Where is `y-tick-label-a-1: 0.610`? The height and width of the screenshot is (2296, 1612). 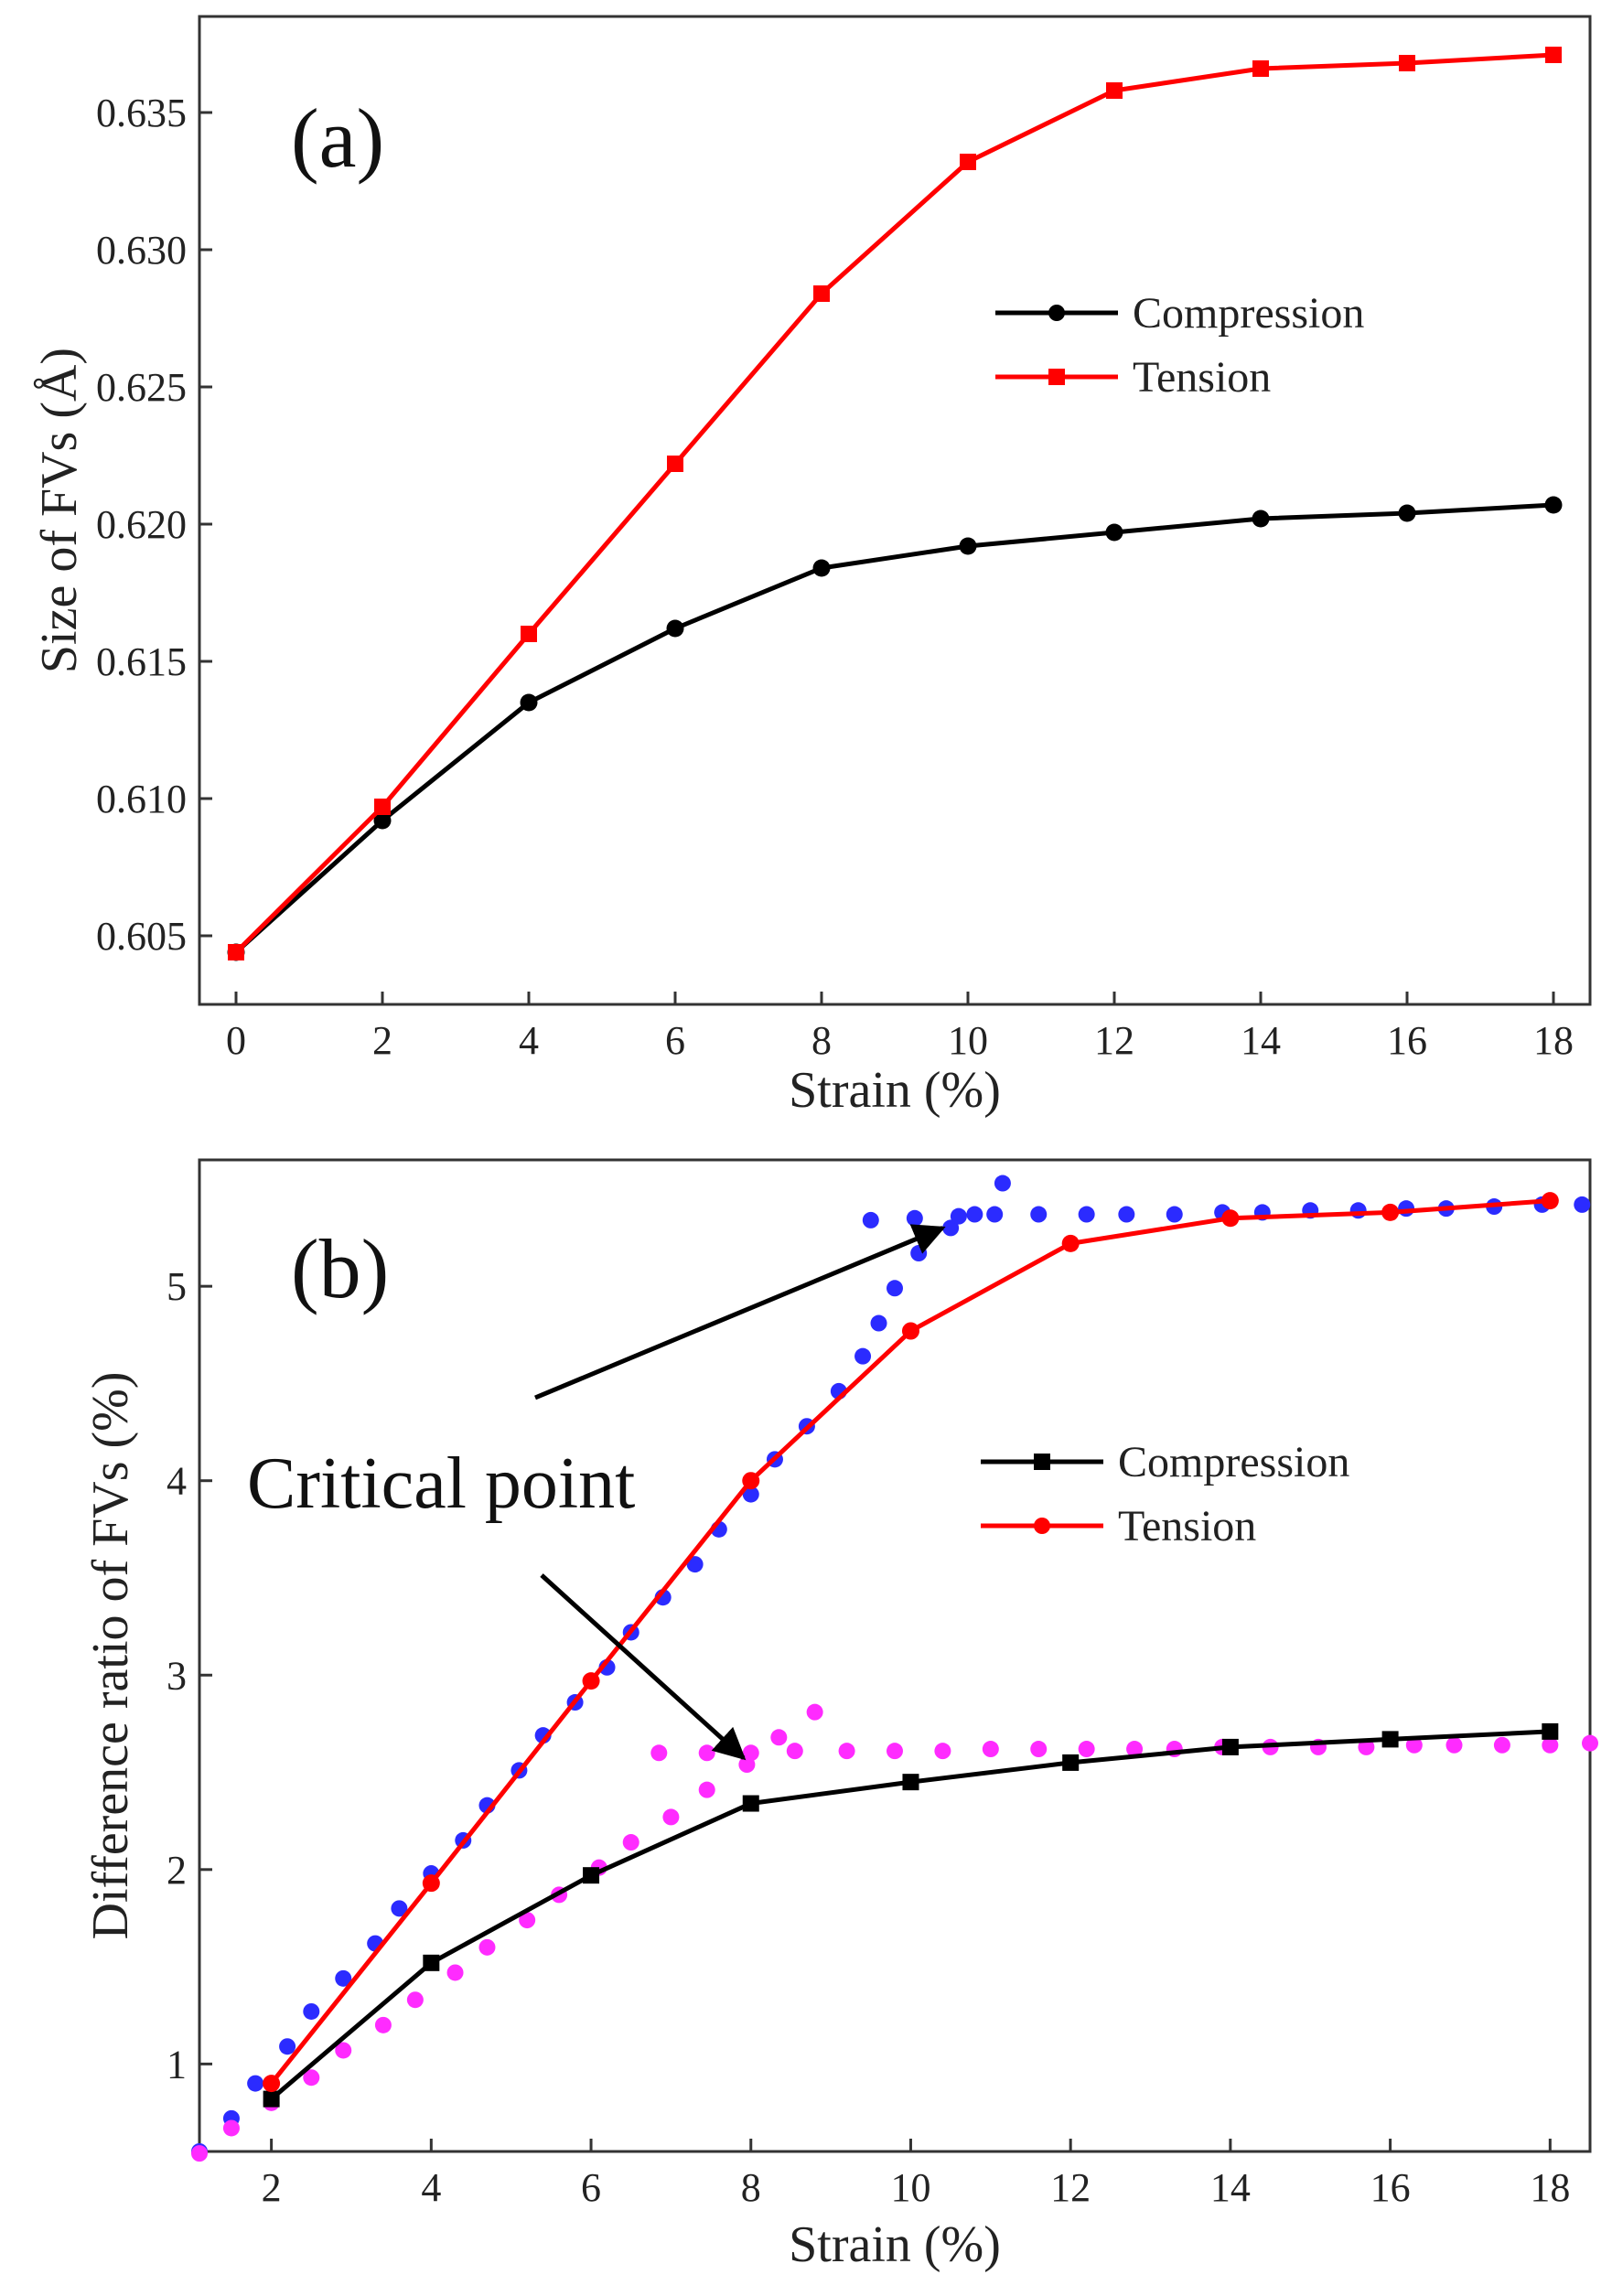 y-tick-label-a-1: 0.610 is located at coordinates (141, 799).